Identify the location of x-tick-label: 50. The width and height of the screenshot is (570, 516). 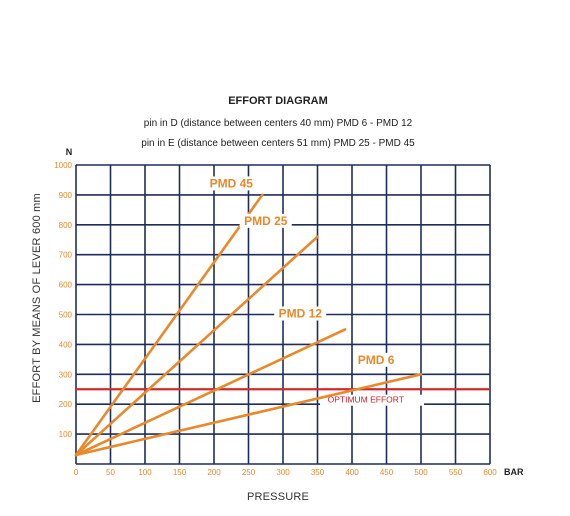
(110, 472).